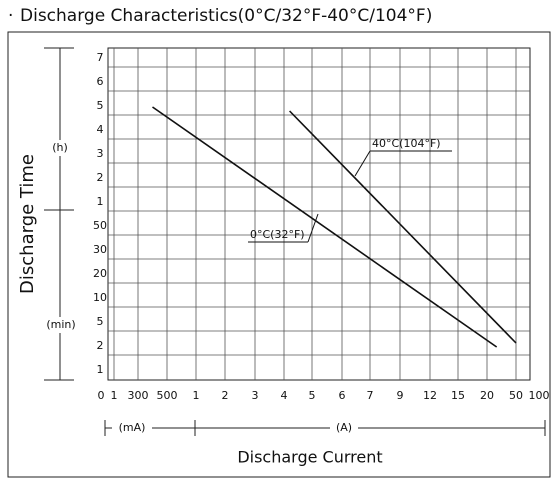 This screenshot has width=557, height=482. I want to click on x-tick-label: 9, so click(400, 395).